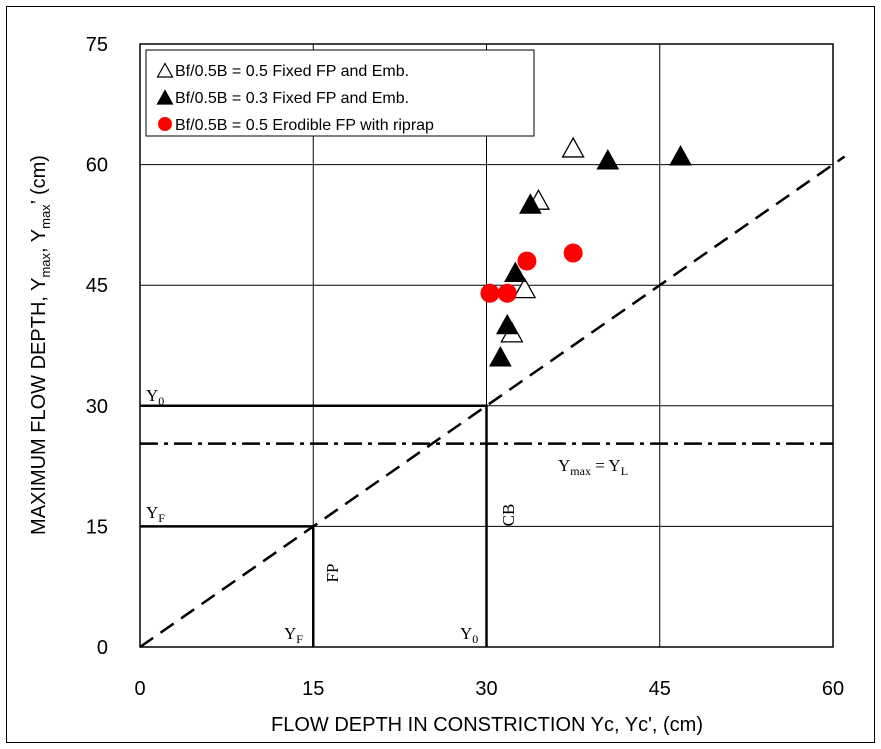  What do you see at coordinates (292, 71) in the screenshot?
I see `legend-entry-1: Bf/0.5B = 0.5 Fixed FP and Emb.` at bounding box center [292, 71].